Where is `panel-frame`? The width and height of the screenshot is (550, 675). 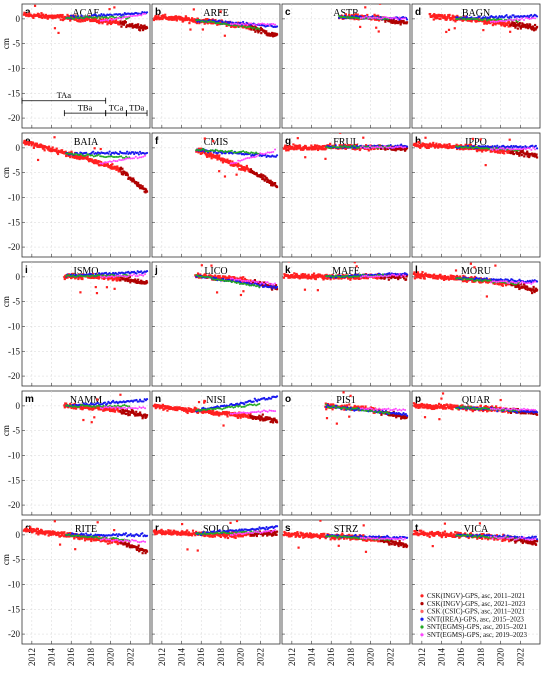
panel-frame is located at coordinates (86, 195).